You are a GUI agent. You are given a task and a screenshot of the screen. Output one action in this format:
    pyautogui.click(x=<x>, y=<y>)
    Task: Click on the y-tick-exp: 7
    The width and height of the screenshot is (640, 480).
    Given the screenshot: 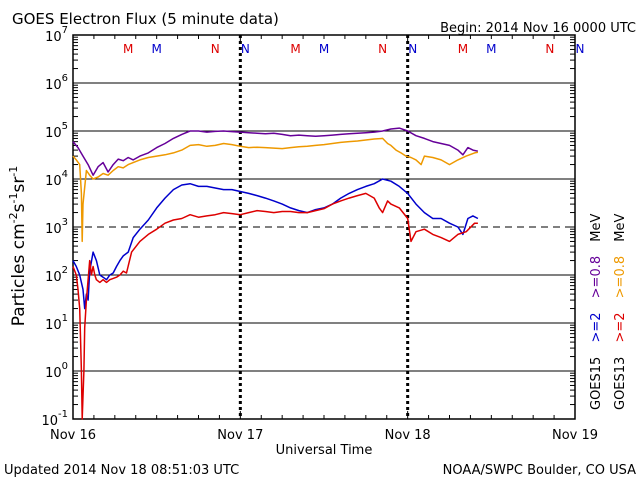 What is the action you would take?
    pyautogui.click(x=65, y=30)
    